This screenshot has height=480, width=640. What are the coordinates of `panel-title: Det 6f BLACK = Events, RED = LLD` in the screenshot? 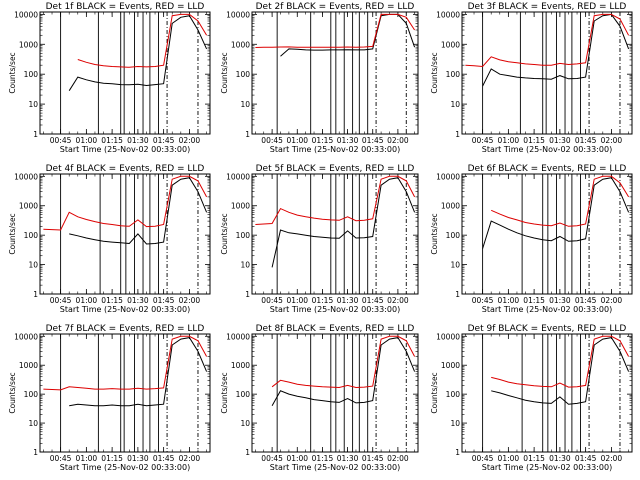 It's located at (547, 169).